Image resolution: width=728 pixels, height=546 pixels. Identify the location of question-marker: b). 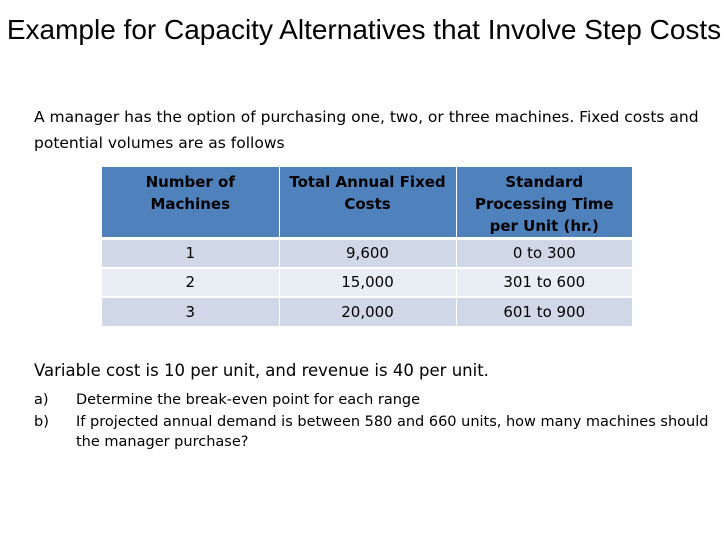
(41, 422).